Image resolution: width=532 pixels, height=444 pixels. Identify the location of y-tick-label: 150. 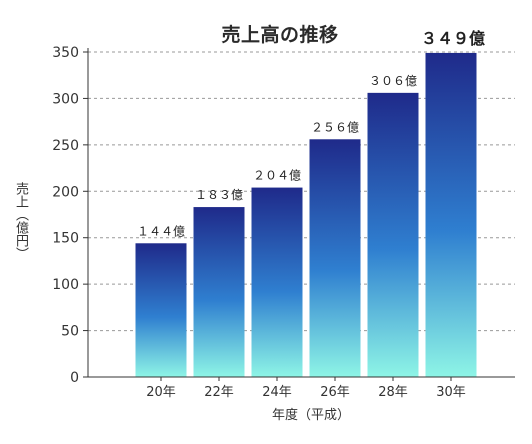
(65, 239).